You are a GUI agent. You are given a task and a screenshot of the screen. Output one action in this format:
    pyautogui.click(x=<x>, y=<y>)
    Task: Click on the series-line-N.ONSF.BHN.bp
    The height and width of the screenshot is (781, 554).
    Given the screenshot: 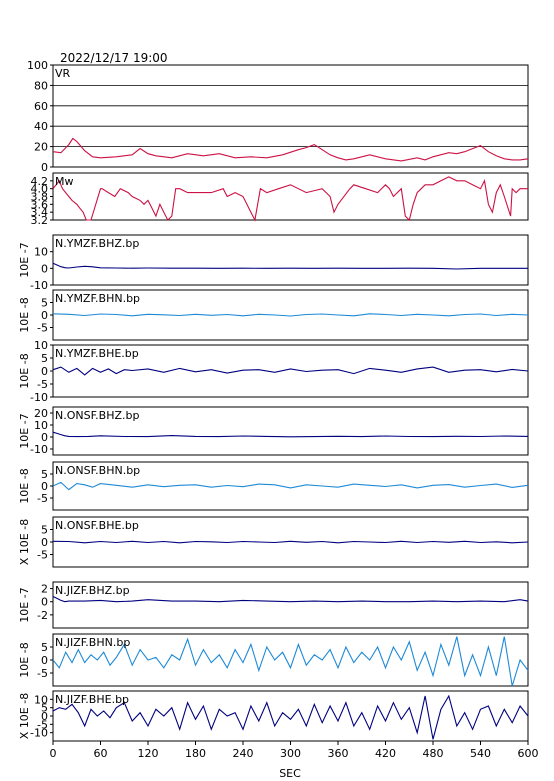 What is the action you would take?
    pyautogui.click(x=290, y=486)
    